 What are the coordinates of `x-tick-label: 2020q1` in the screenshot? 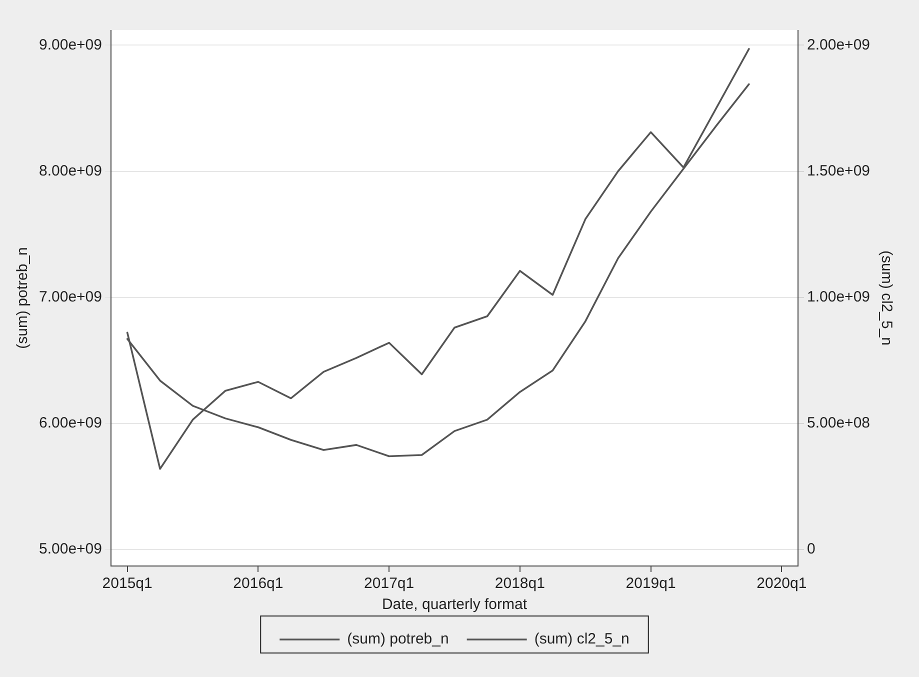 It's located at (781, 583).